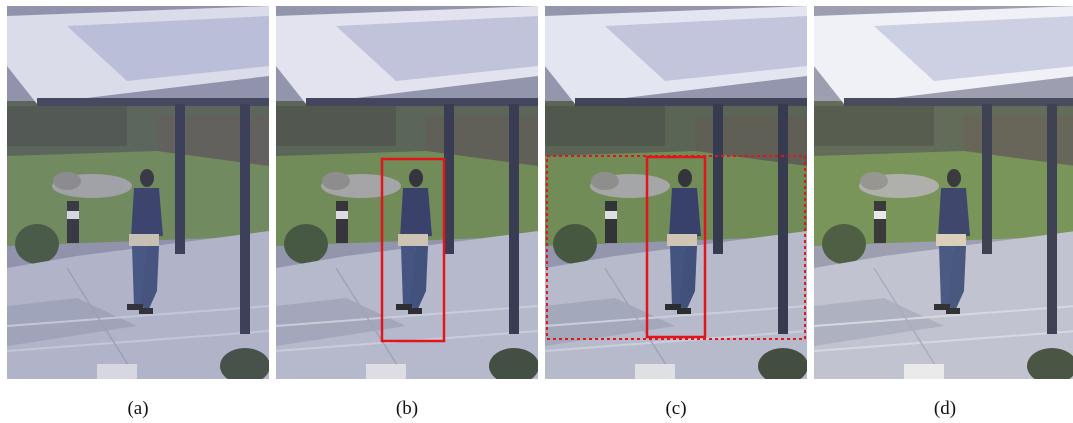 The width and height of the screenshot is (1073, 423). I want to click on caption-d: (d), so click(945, 408).